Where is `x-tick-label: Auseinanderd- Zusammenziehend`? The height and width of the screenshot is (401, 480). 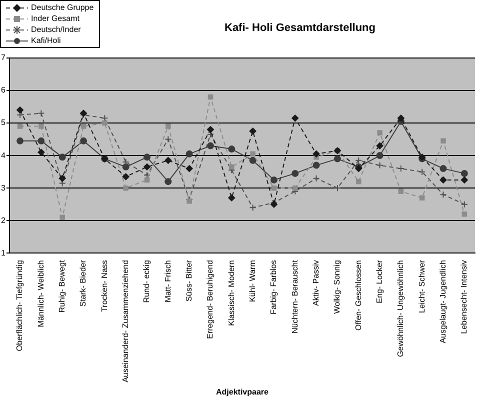 x-tick-label: Auseinanderd- Zusammenziehend is located at coordinates (125, 321).